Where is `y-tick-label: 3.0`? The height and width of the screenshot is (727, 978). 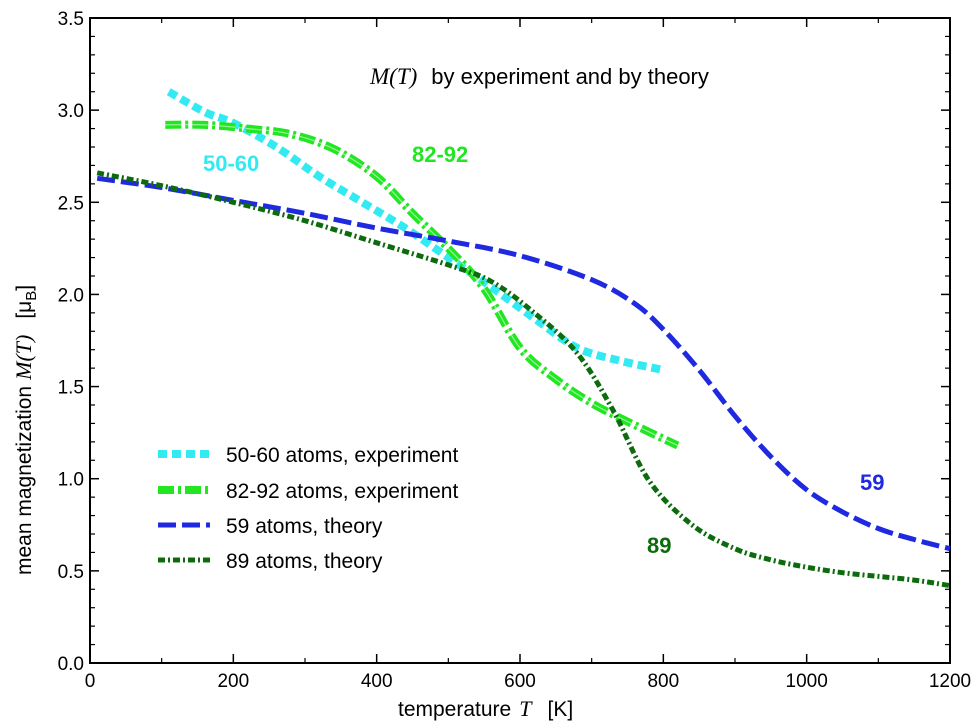 y-tick-label: 3.0 is located at coordinates (71, 111).